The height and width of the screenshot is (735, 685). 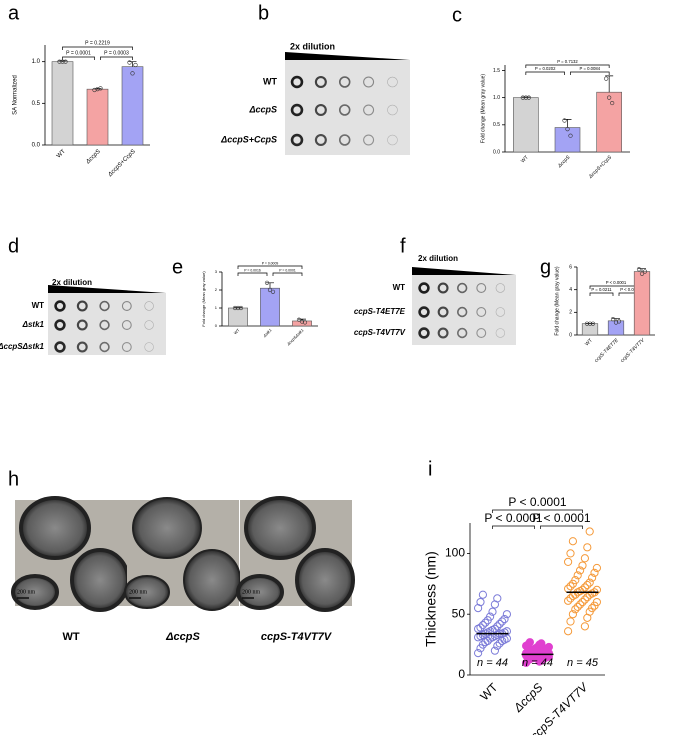 I want to click on blot-membrane, so click(x=347, y=107).